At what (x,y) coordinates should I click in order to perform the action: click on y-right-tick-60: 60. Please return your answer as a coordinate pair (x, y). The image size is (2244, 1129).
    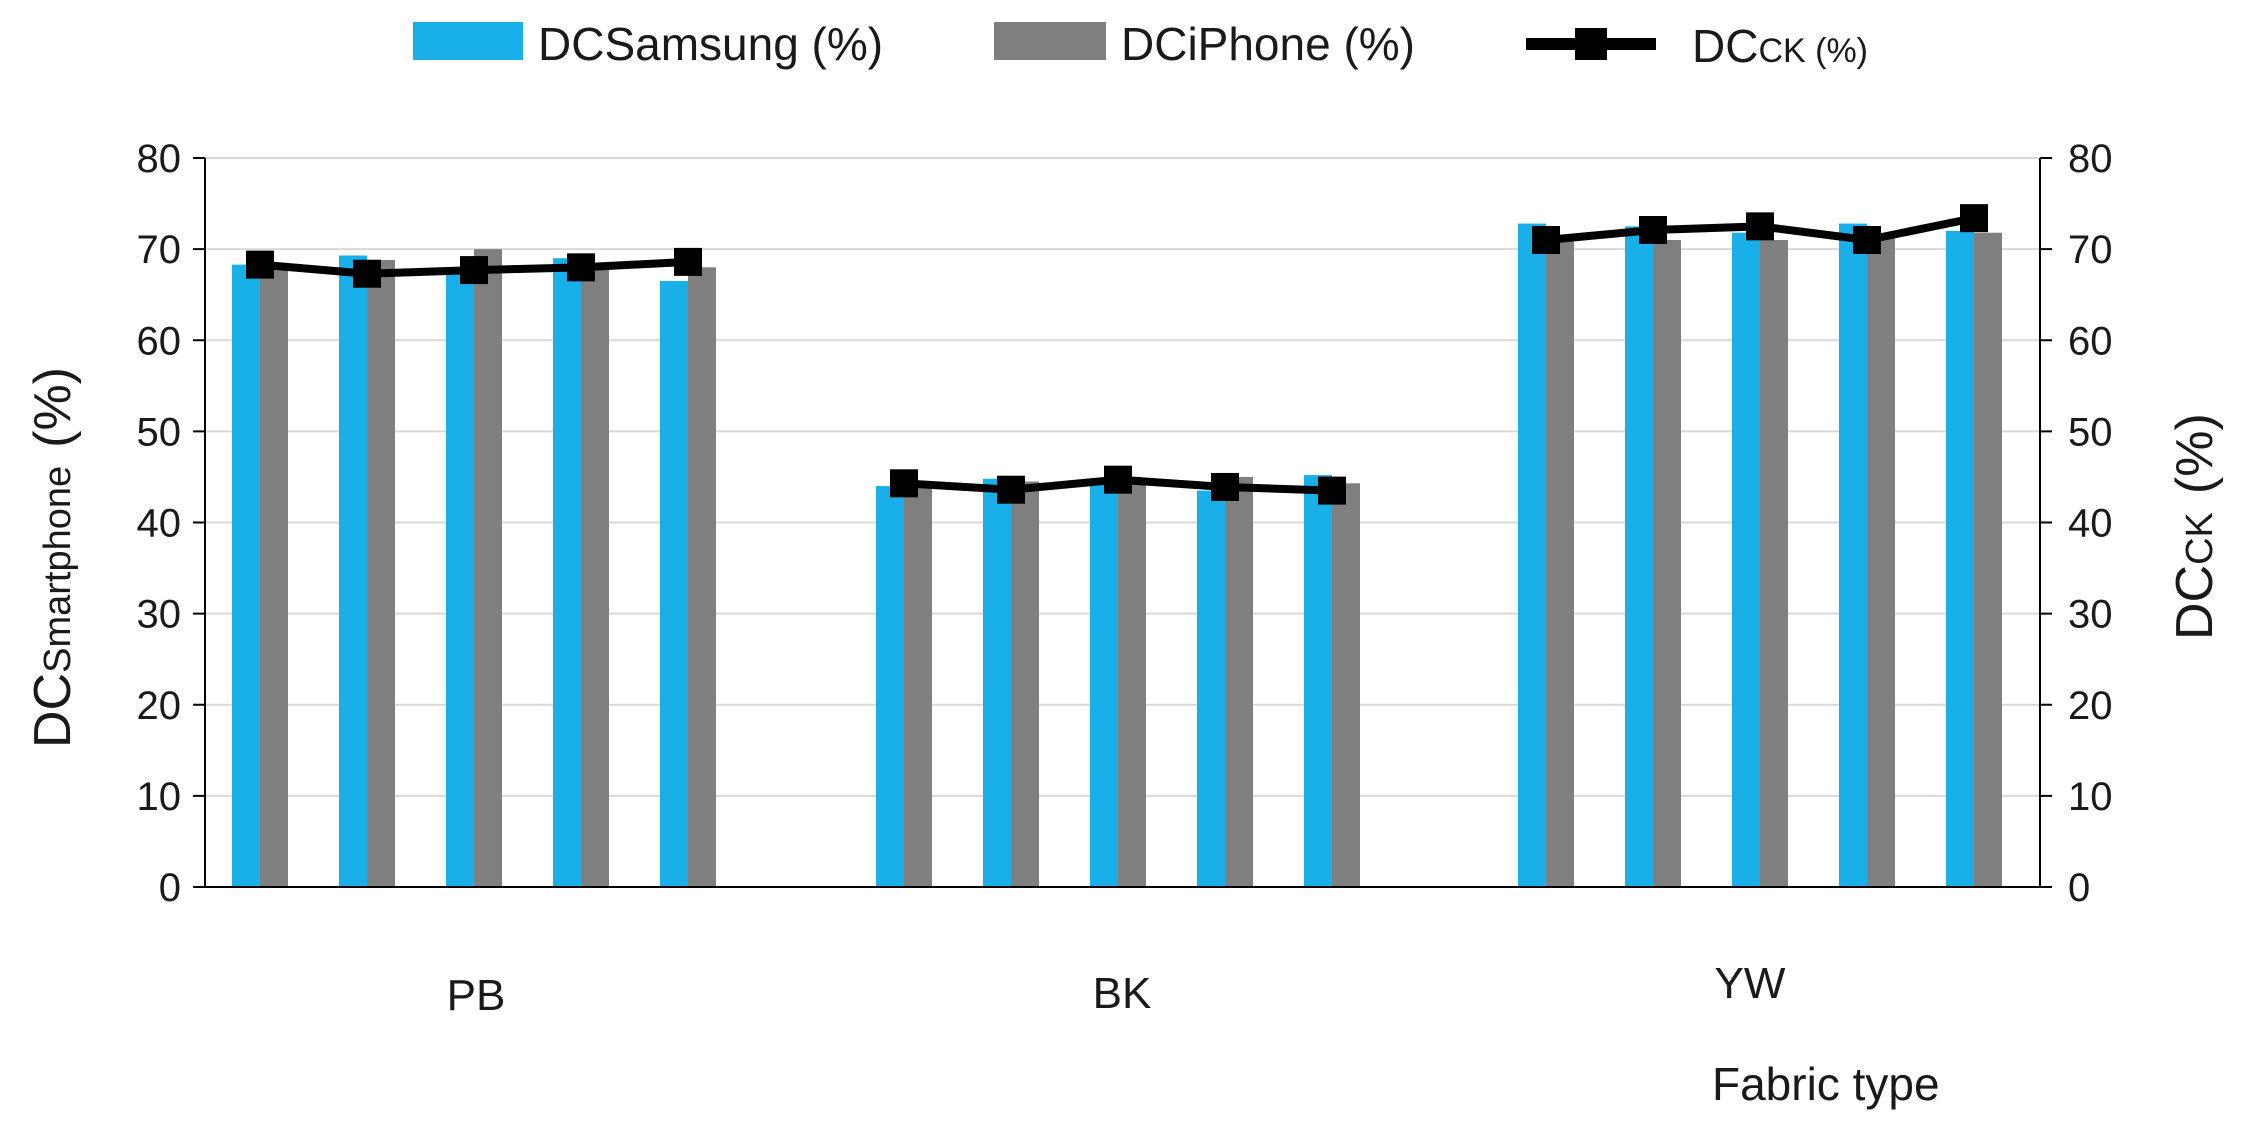
    Looking at the image, I should click on (2090, 341).